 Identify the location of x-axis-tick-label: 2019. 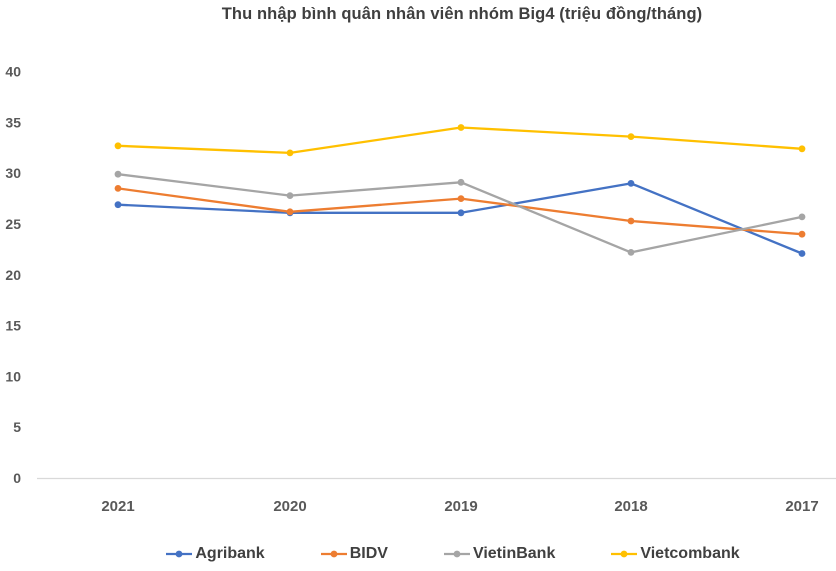
(460, 506).